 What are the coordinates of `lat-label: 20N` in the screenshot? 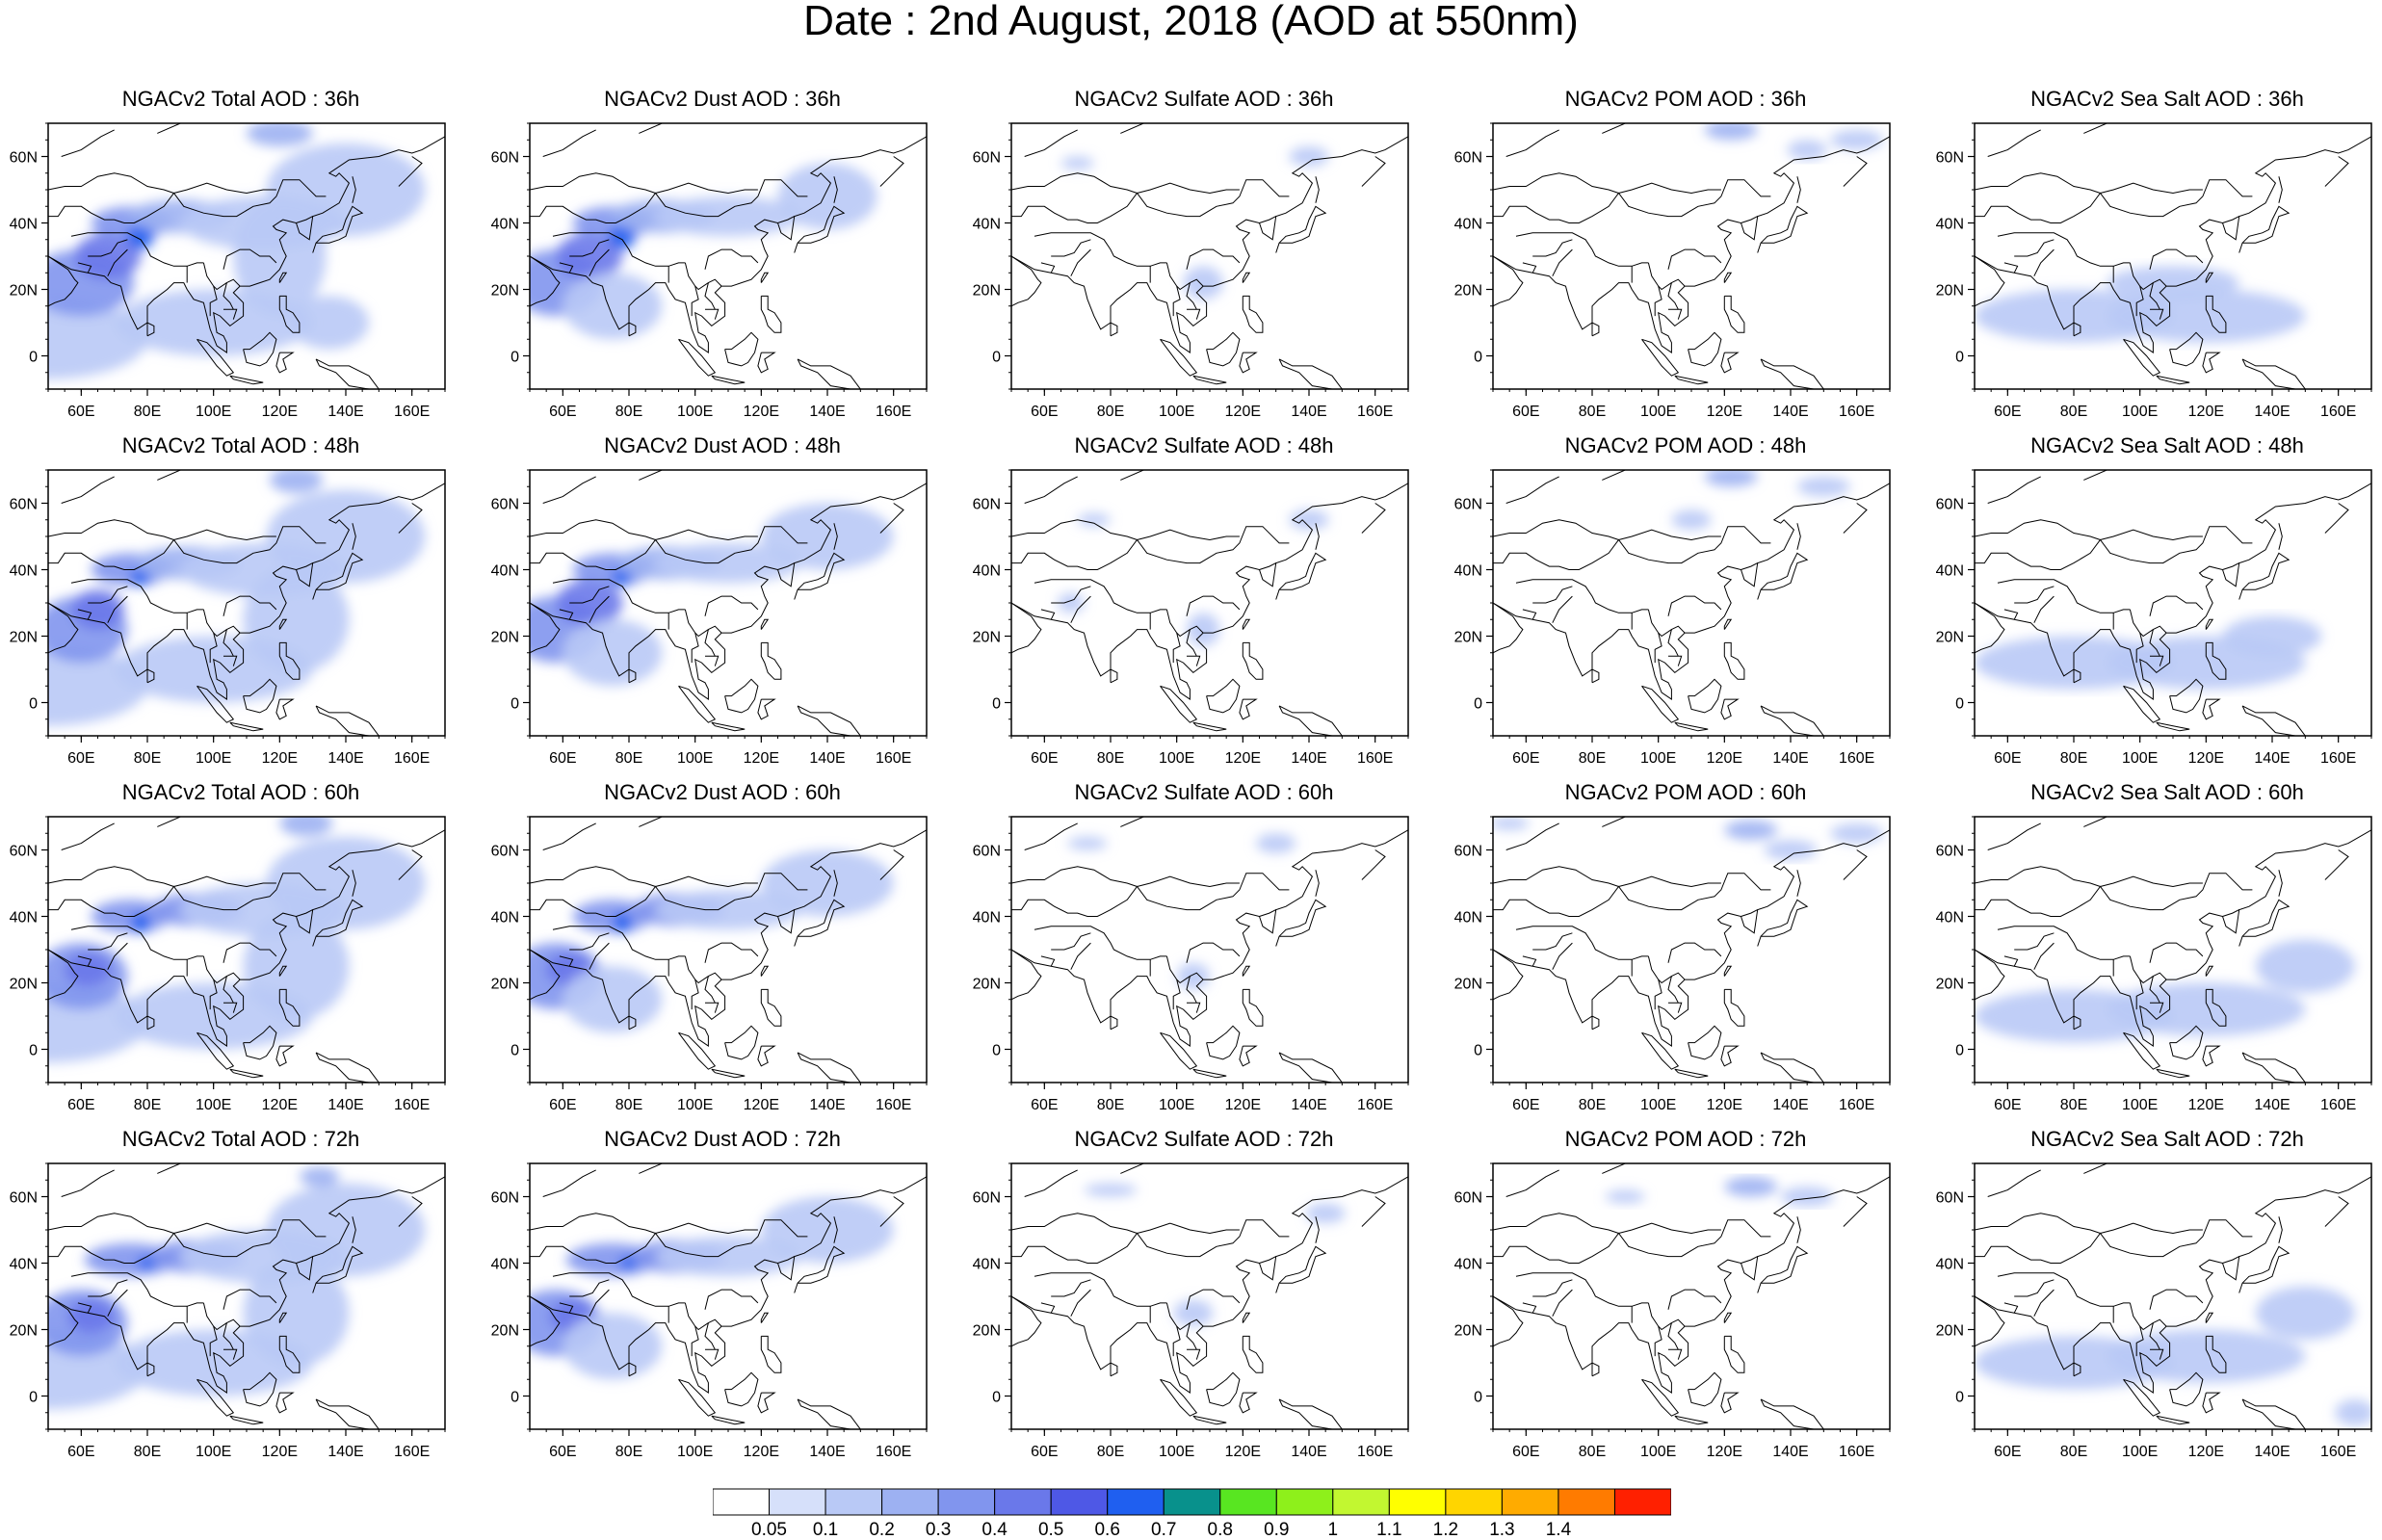 It's located at (24, 291).